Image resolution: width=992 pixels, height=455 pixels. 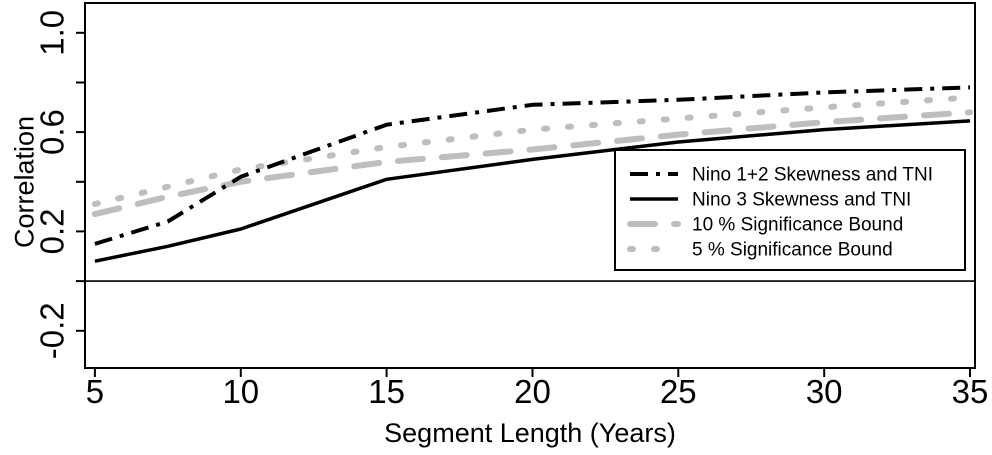 I want to click on x-axis-tick-labels: 5 10 15 20 25 30 35, so click(x=537, y=391).